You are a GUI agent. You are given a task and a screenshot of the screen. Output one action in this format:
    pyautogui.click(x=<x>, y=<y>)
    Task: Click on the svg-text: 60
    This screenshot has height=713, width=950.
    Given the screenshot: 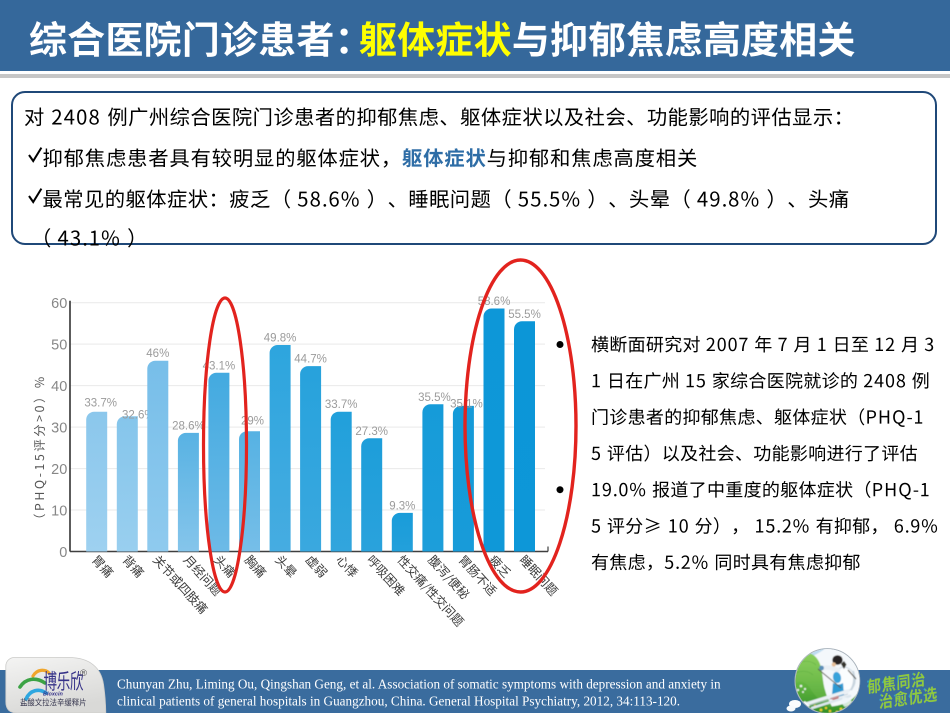 What is the action you would take?
    pyautogui.click(x=59, y=304)
    